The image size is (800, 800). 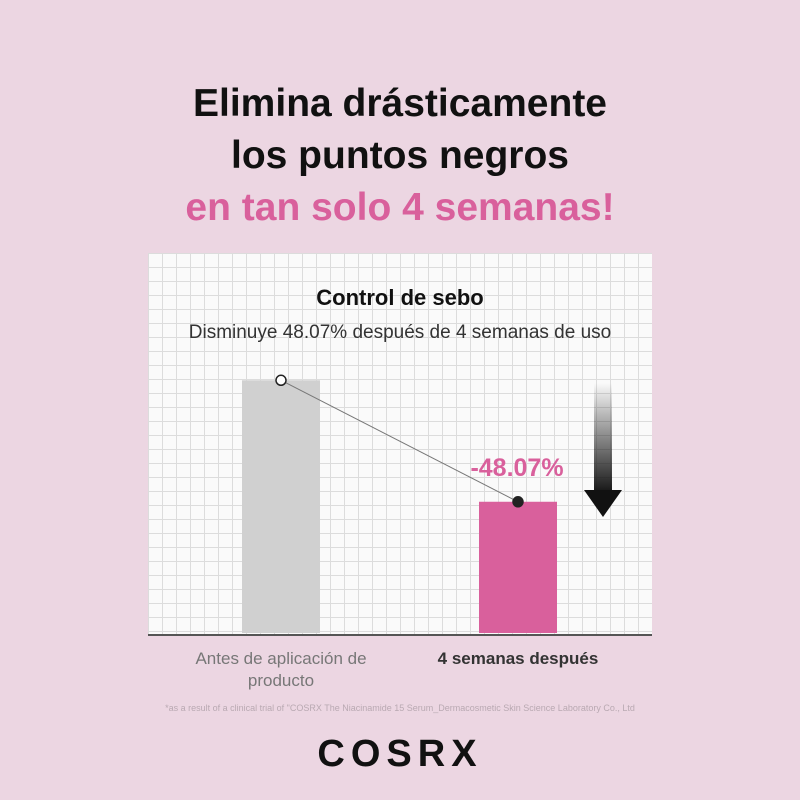 What do you see at coordinates (281, 669) in the screenshot?
I see `x-tick-label-0: Antes de aplicación de producto` at bounding box center [281, 669].